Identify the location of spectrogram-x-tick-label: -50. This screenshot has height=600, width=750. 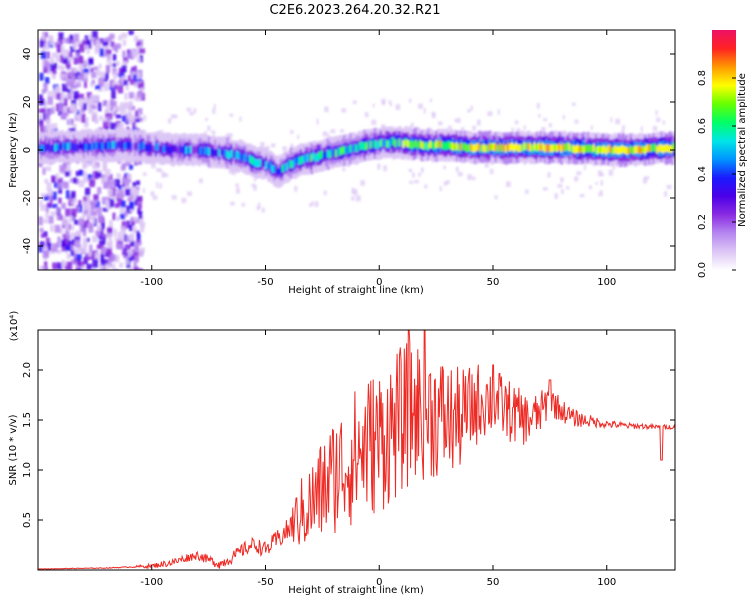
(265, 282).